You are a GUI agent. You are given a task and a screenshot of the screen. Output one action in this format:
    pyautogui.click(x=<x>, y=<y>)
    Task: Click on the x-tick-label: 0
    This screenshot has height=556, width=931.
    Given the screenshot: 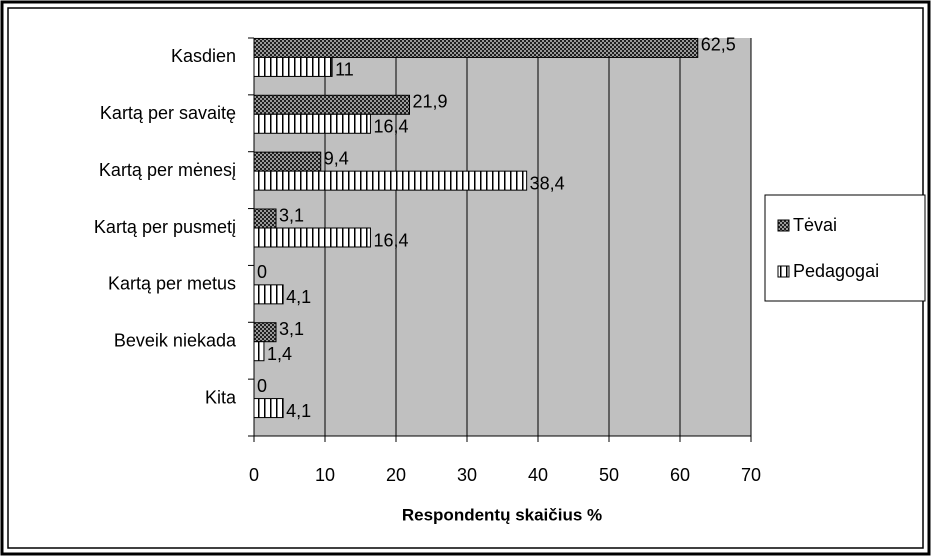 What is the action you would take?
    pyautogui.click(x=254, y=475)
    